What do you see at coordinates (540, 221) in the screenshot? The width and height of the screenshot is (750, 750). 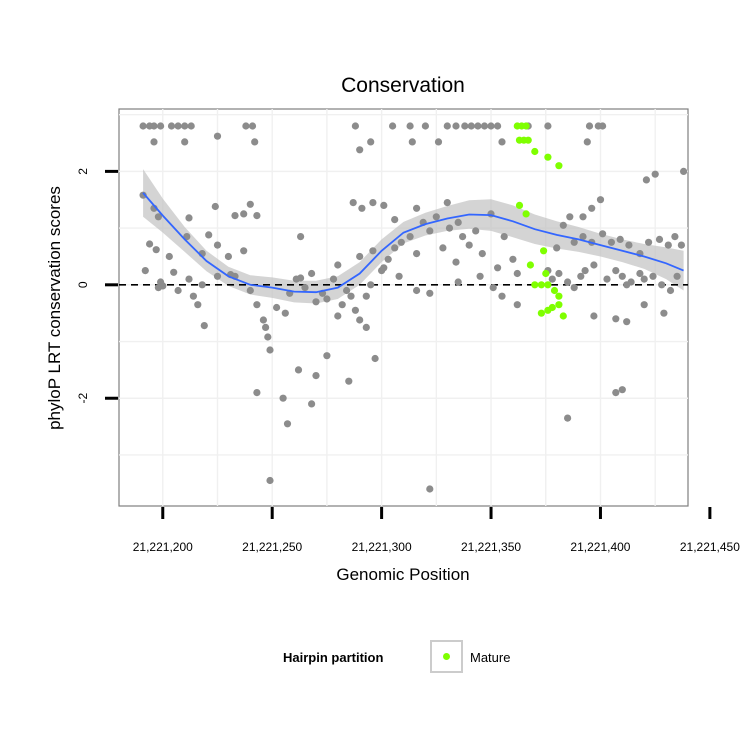 I see `mature-points-series` at bounding box center [540, 221].